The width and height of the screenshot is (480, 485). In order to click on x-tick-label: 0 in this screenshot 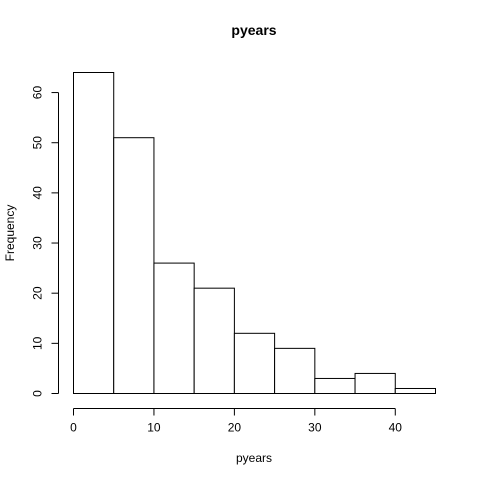, I will do `click(73, 428)`.